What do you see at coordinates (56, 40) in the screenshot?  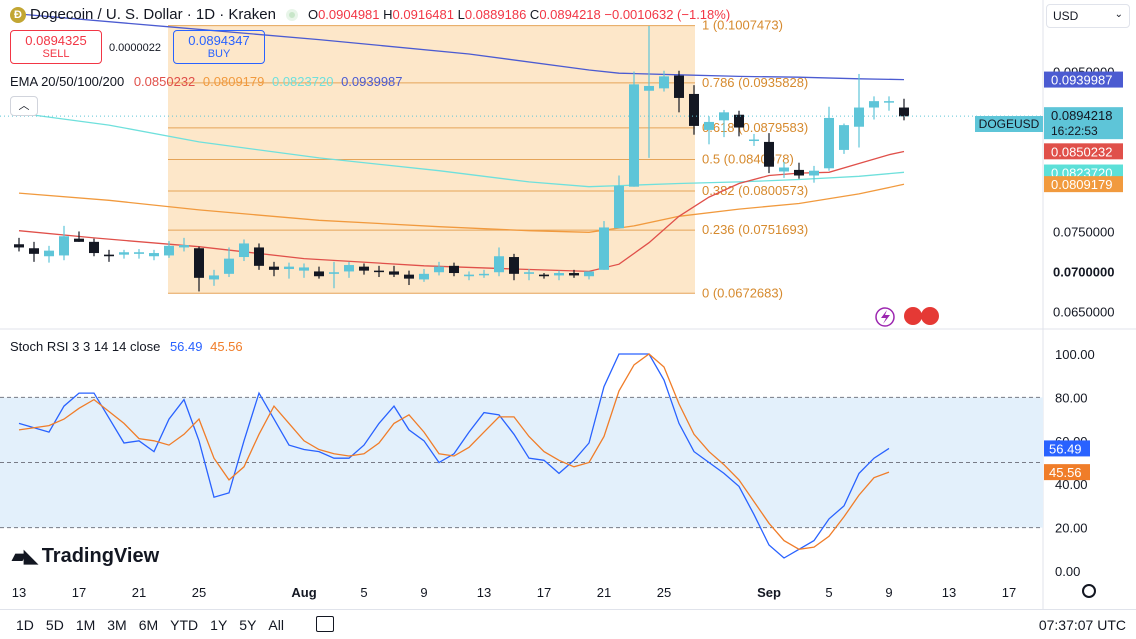 I see `sell-price: 0.0894325` at bounding box center [56, 40].